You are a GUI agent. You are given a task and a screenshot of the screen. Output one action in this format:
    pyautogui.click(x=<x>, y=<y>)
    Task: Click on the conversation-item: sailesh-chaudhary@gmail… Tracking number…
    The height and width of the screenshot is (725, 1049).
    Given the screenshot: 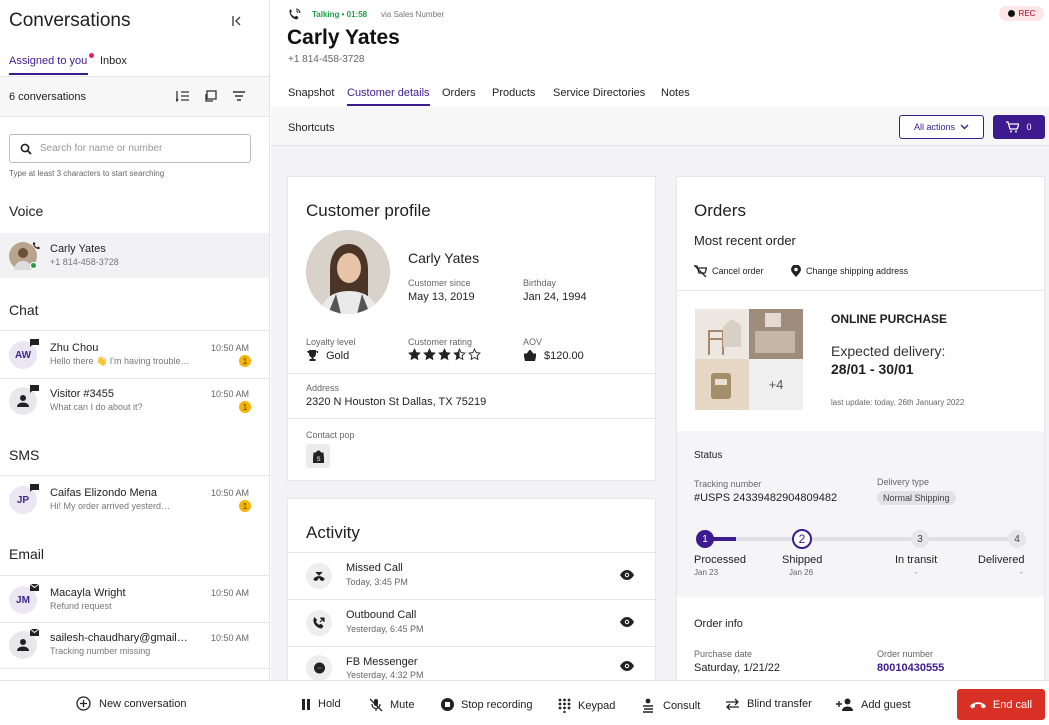 What is the action you would take?
    pyautogui.click(x=134, y=645)
    